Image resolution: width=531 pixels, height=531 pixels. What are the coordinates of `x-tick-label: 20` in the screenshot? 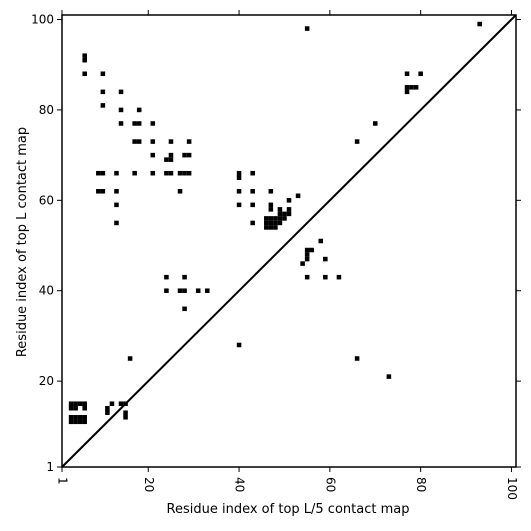 It's located at (149, 484).